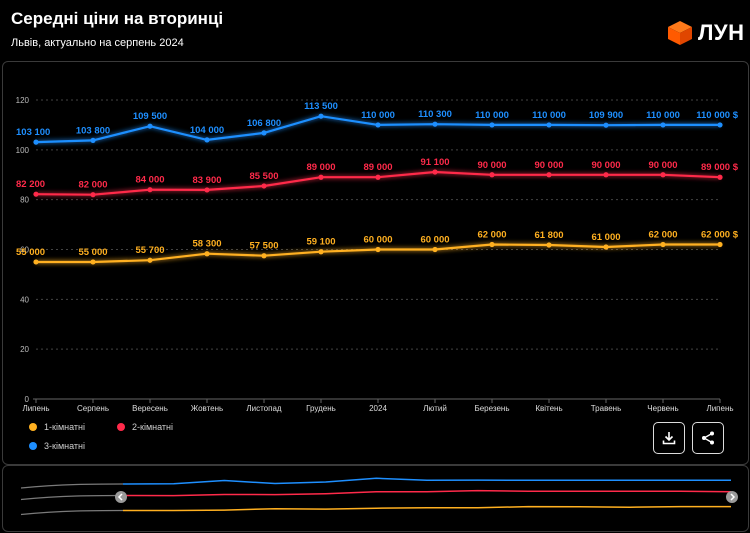 This screenshot has height=533, width=750. I want to click on legend-label: 1-кімнатні, so click(64, 427).